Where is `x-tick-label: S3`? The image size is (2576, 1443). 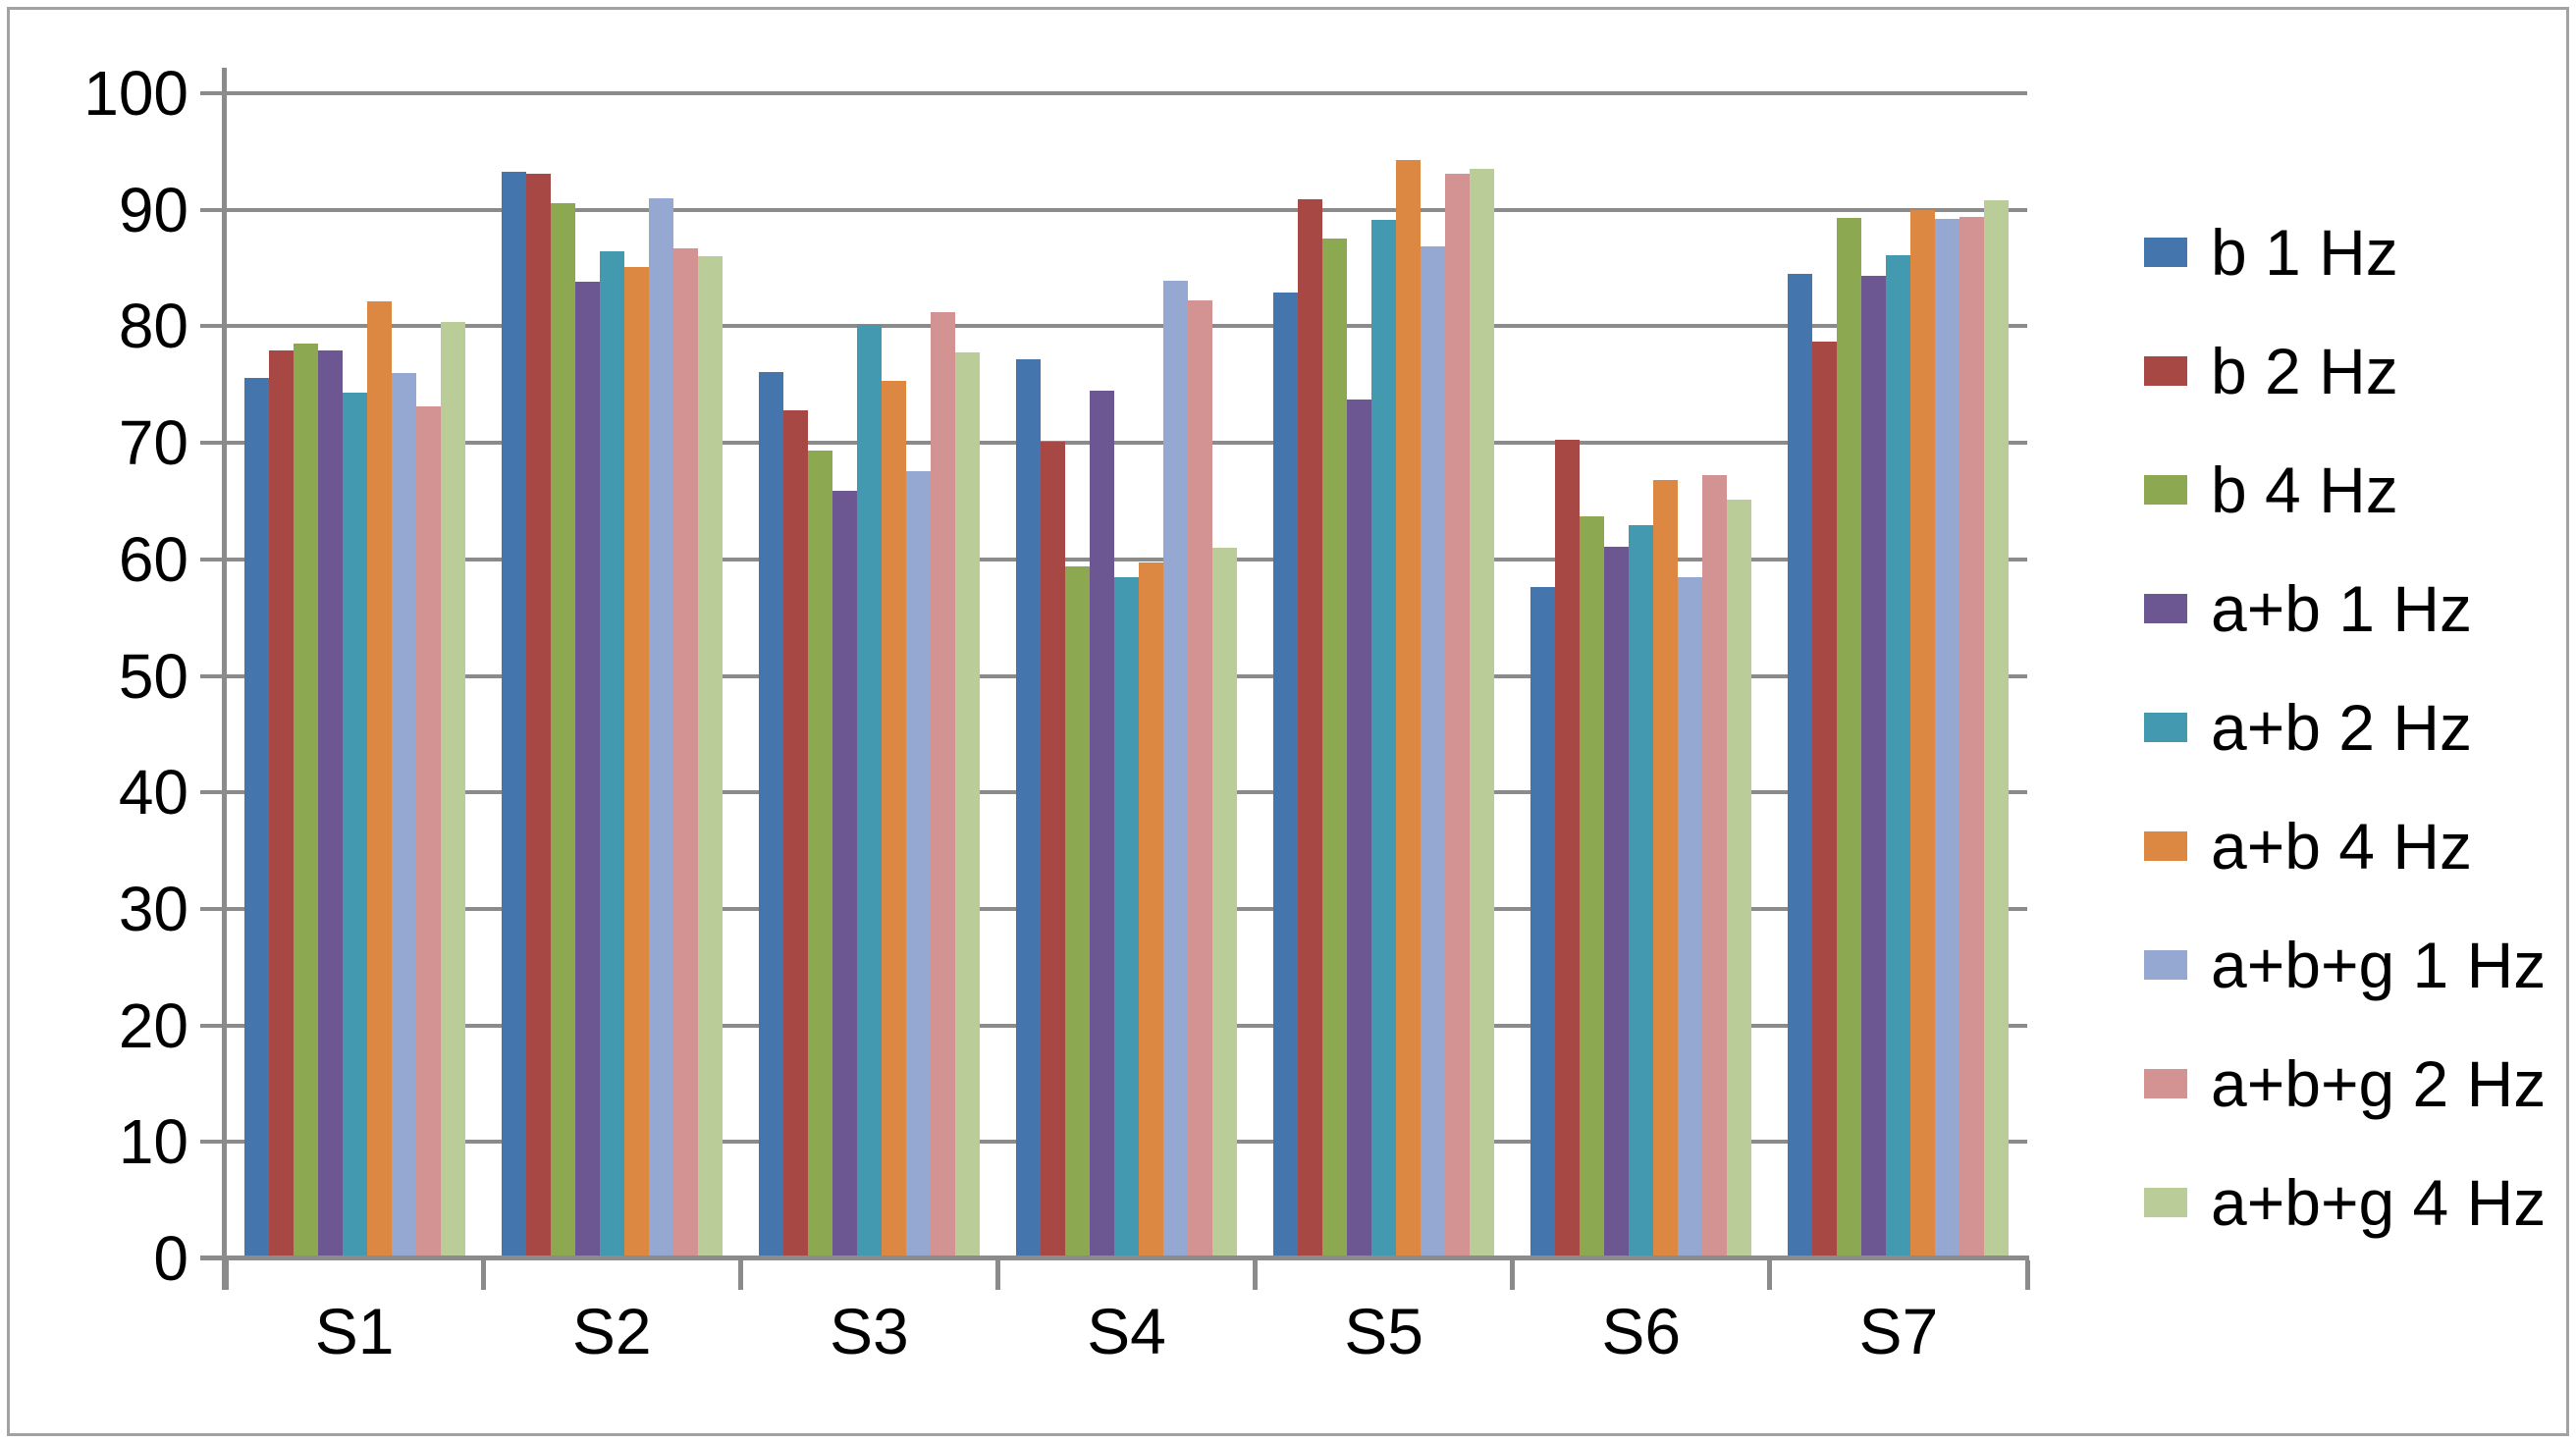
x-tick-label: S3 is located at coordinates (869, 1331).